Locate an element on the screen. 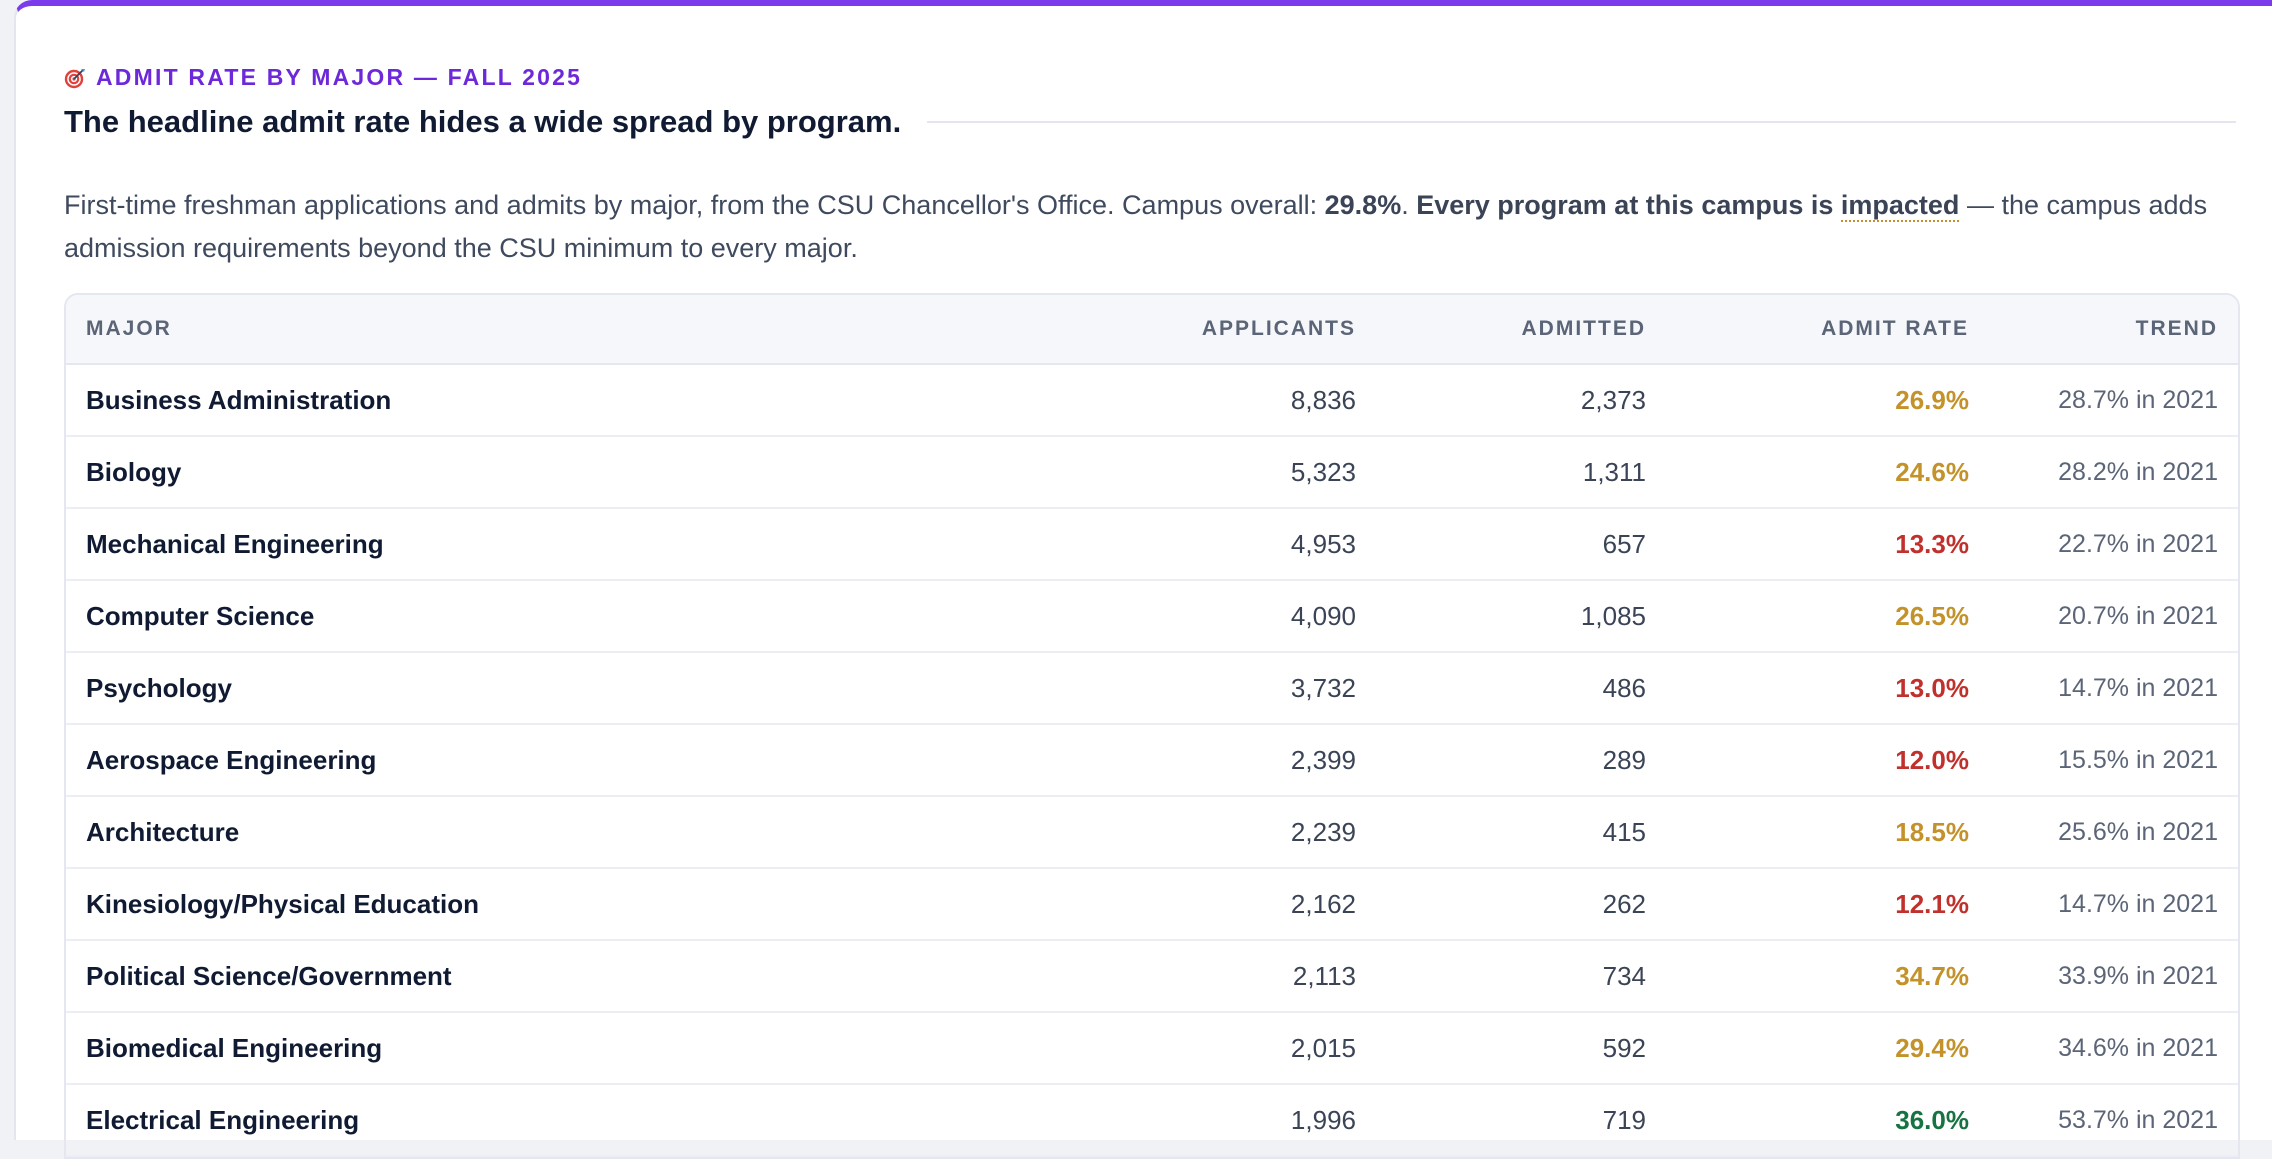 Image resolution: width=2272 pixels, height=1159 pixels. target-icon is located at coordinates (74, 78).